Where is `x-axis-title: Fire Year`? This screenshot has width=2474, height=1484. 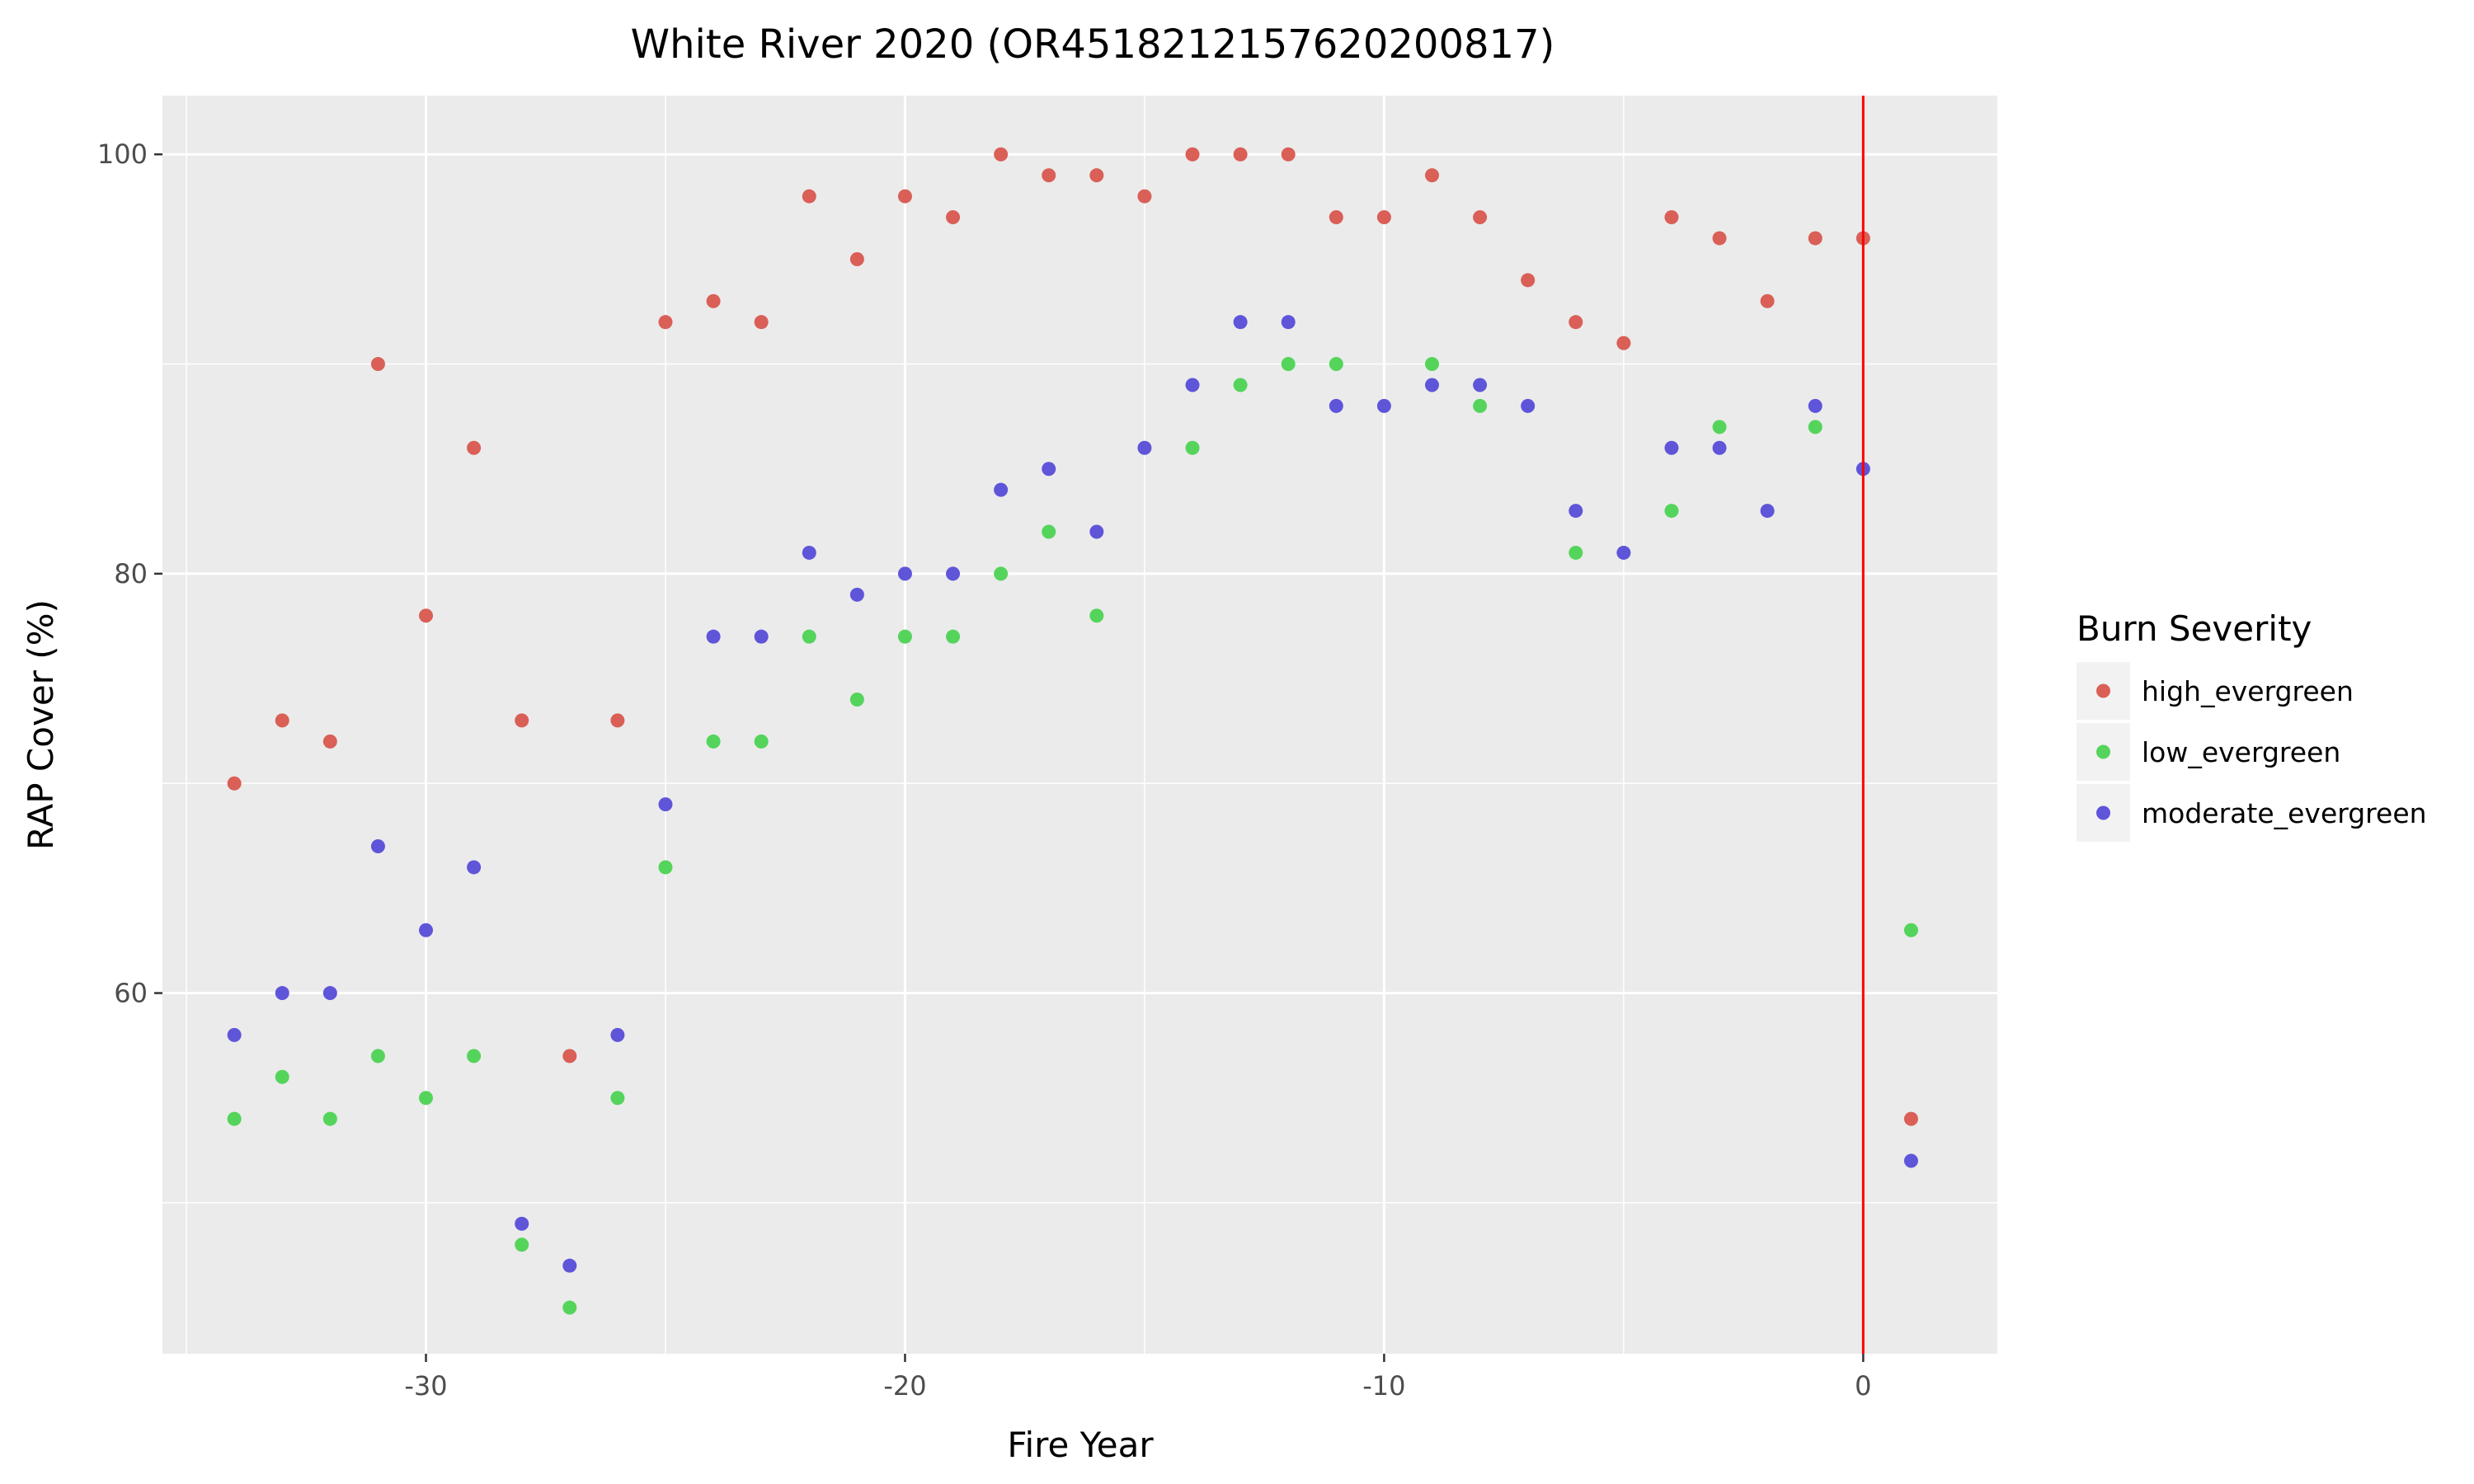
x-axis-title: Fire Year is located at coordinates (1080, 1445).